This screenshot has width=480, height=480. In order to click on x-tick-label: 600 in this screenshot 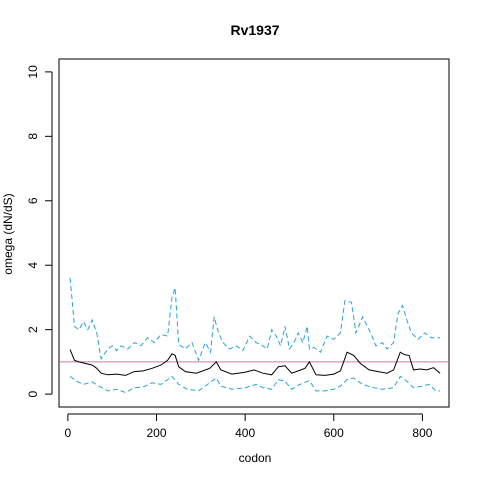, I will do `click(334, 433)`.